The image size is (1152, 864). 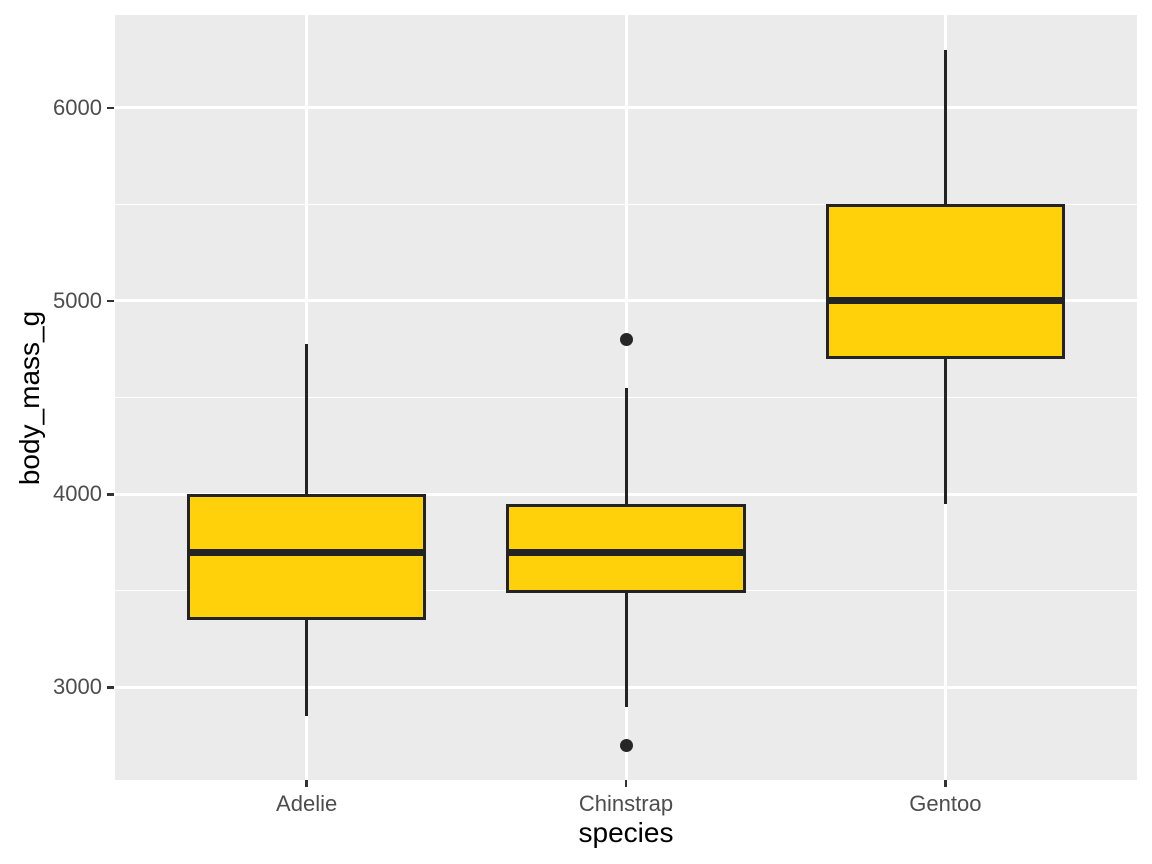 I want to click on x-tick-label: Chinstrap, so click(x=626, y=803).